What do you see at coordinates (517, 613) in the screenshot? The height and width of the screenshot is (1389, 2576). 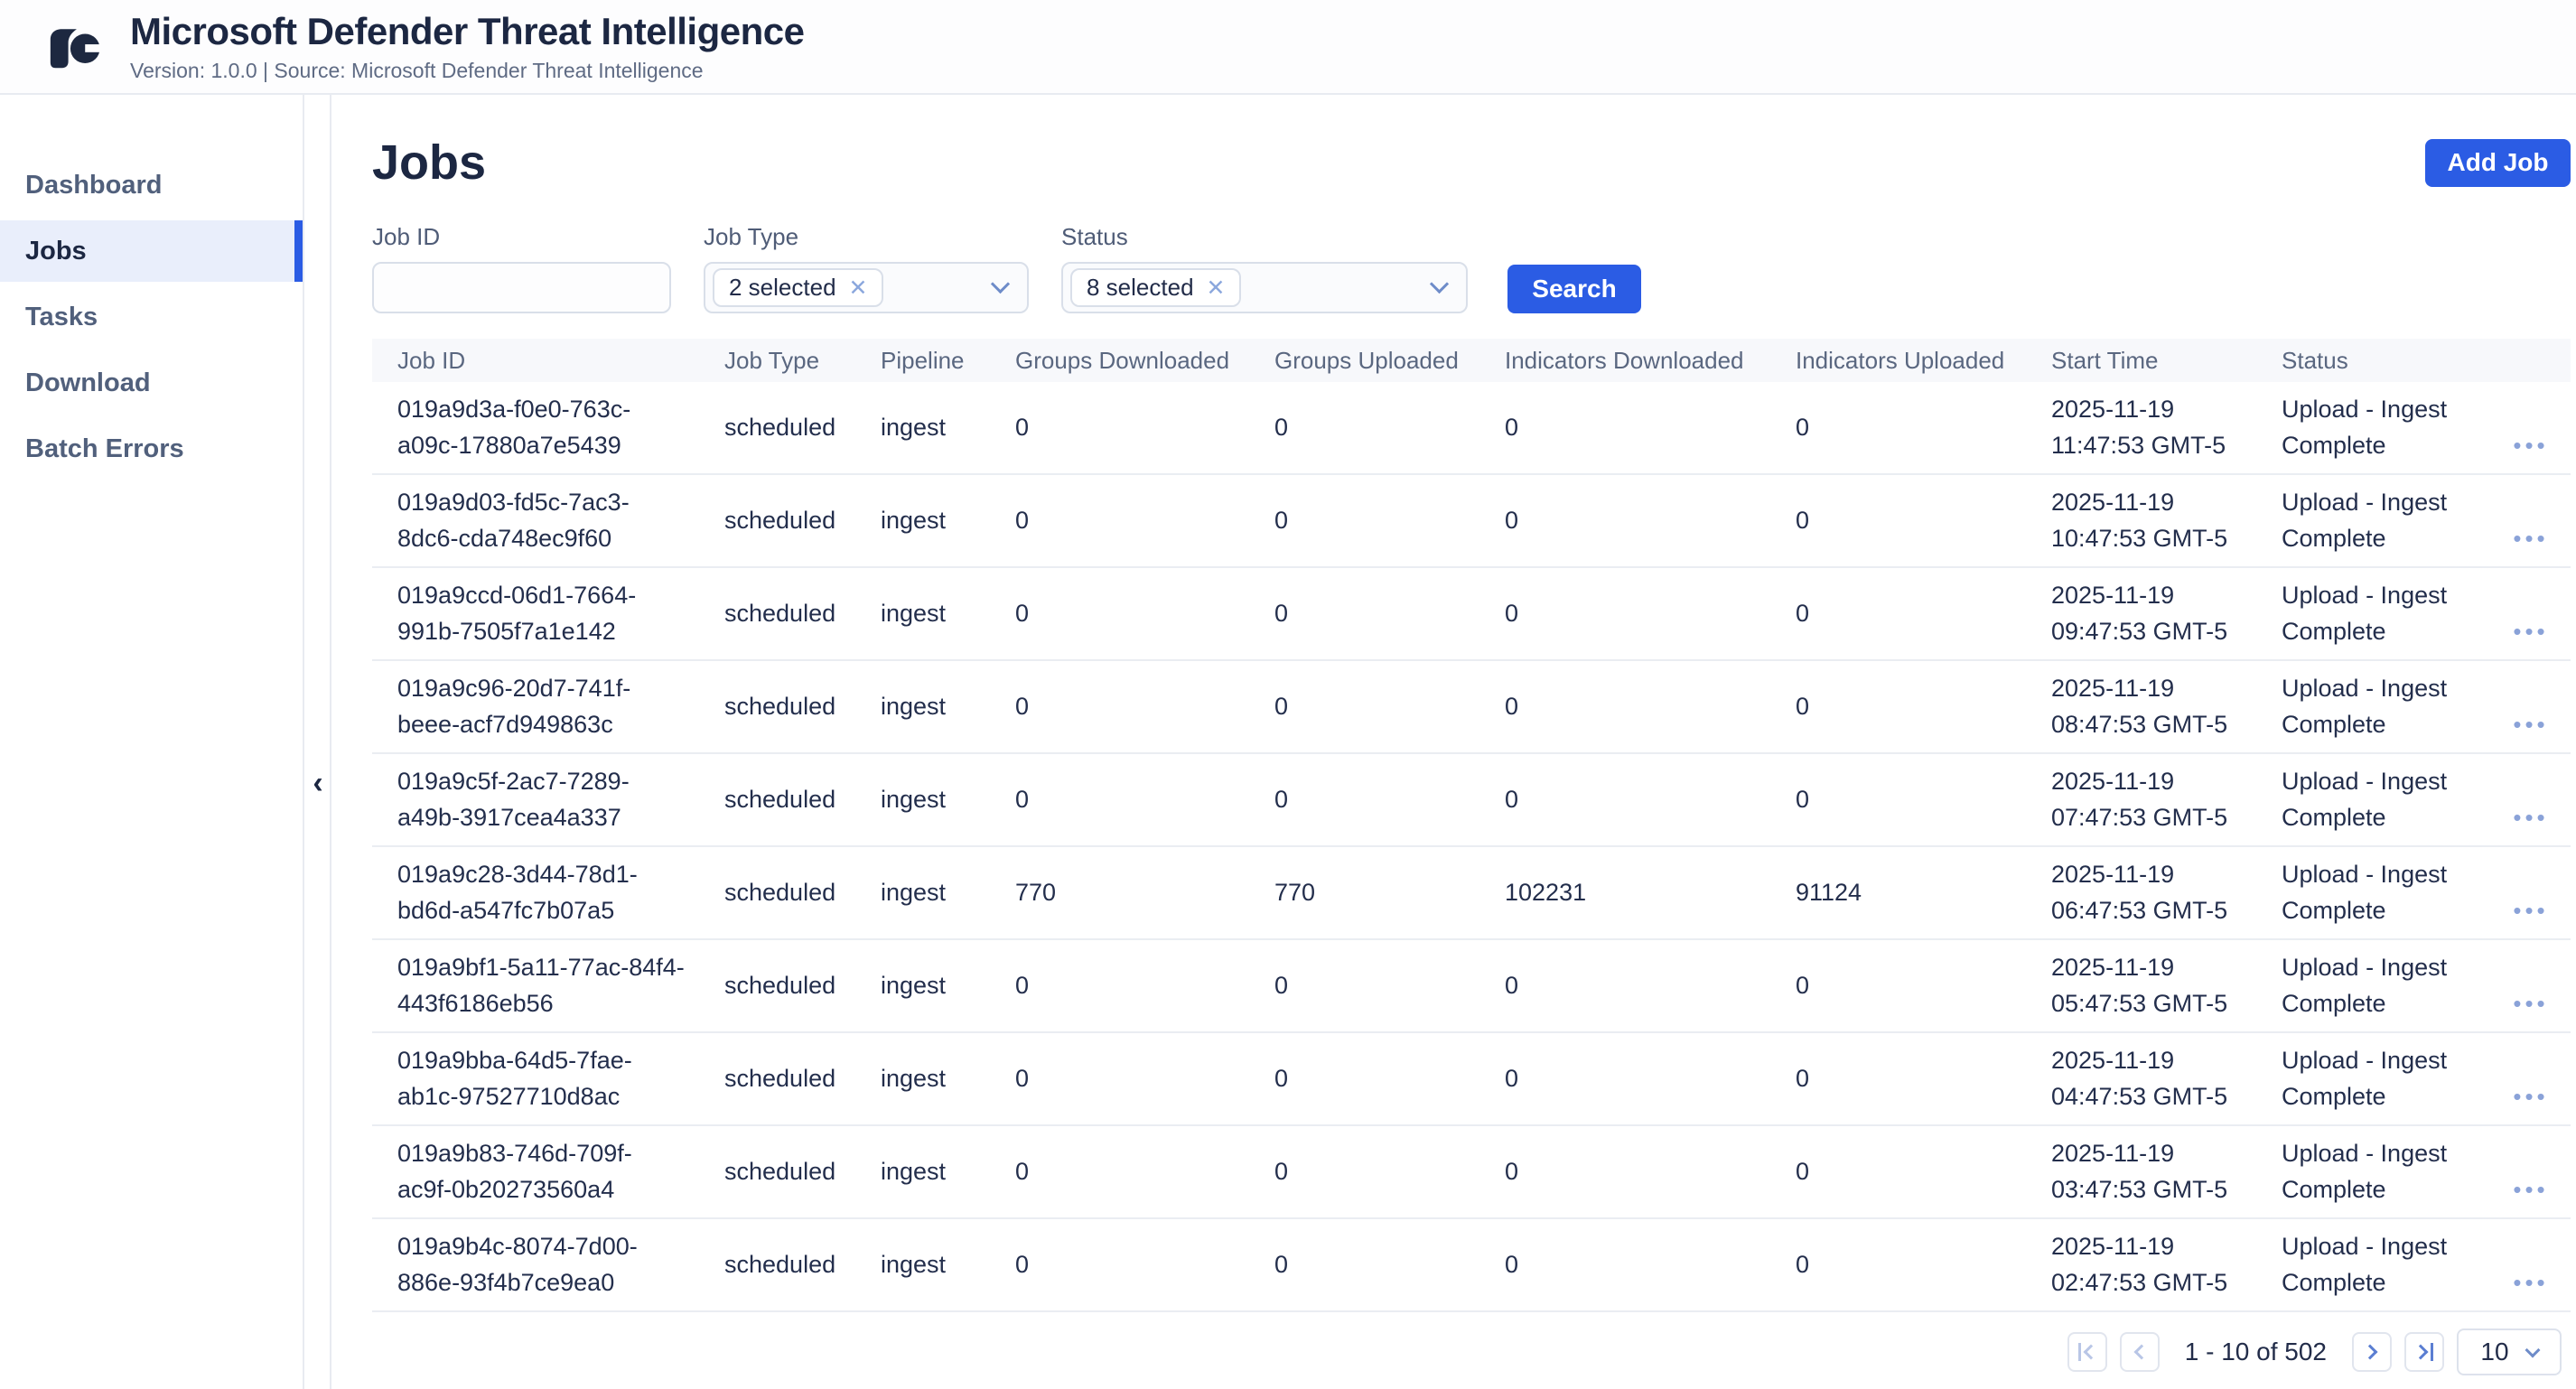 I see `job-id-cell: 019a9ccd-06d1-7664- 991b-7505f7a1e142` at bounding box center [517, 613].